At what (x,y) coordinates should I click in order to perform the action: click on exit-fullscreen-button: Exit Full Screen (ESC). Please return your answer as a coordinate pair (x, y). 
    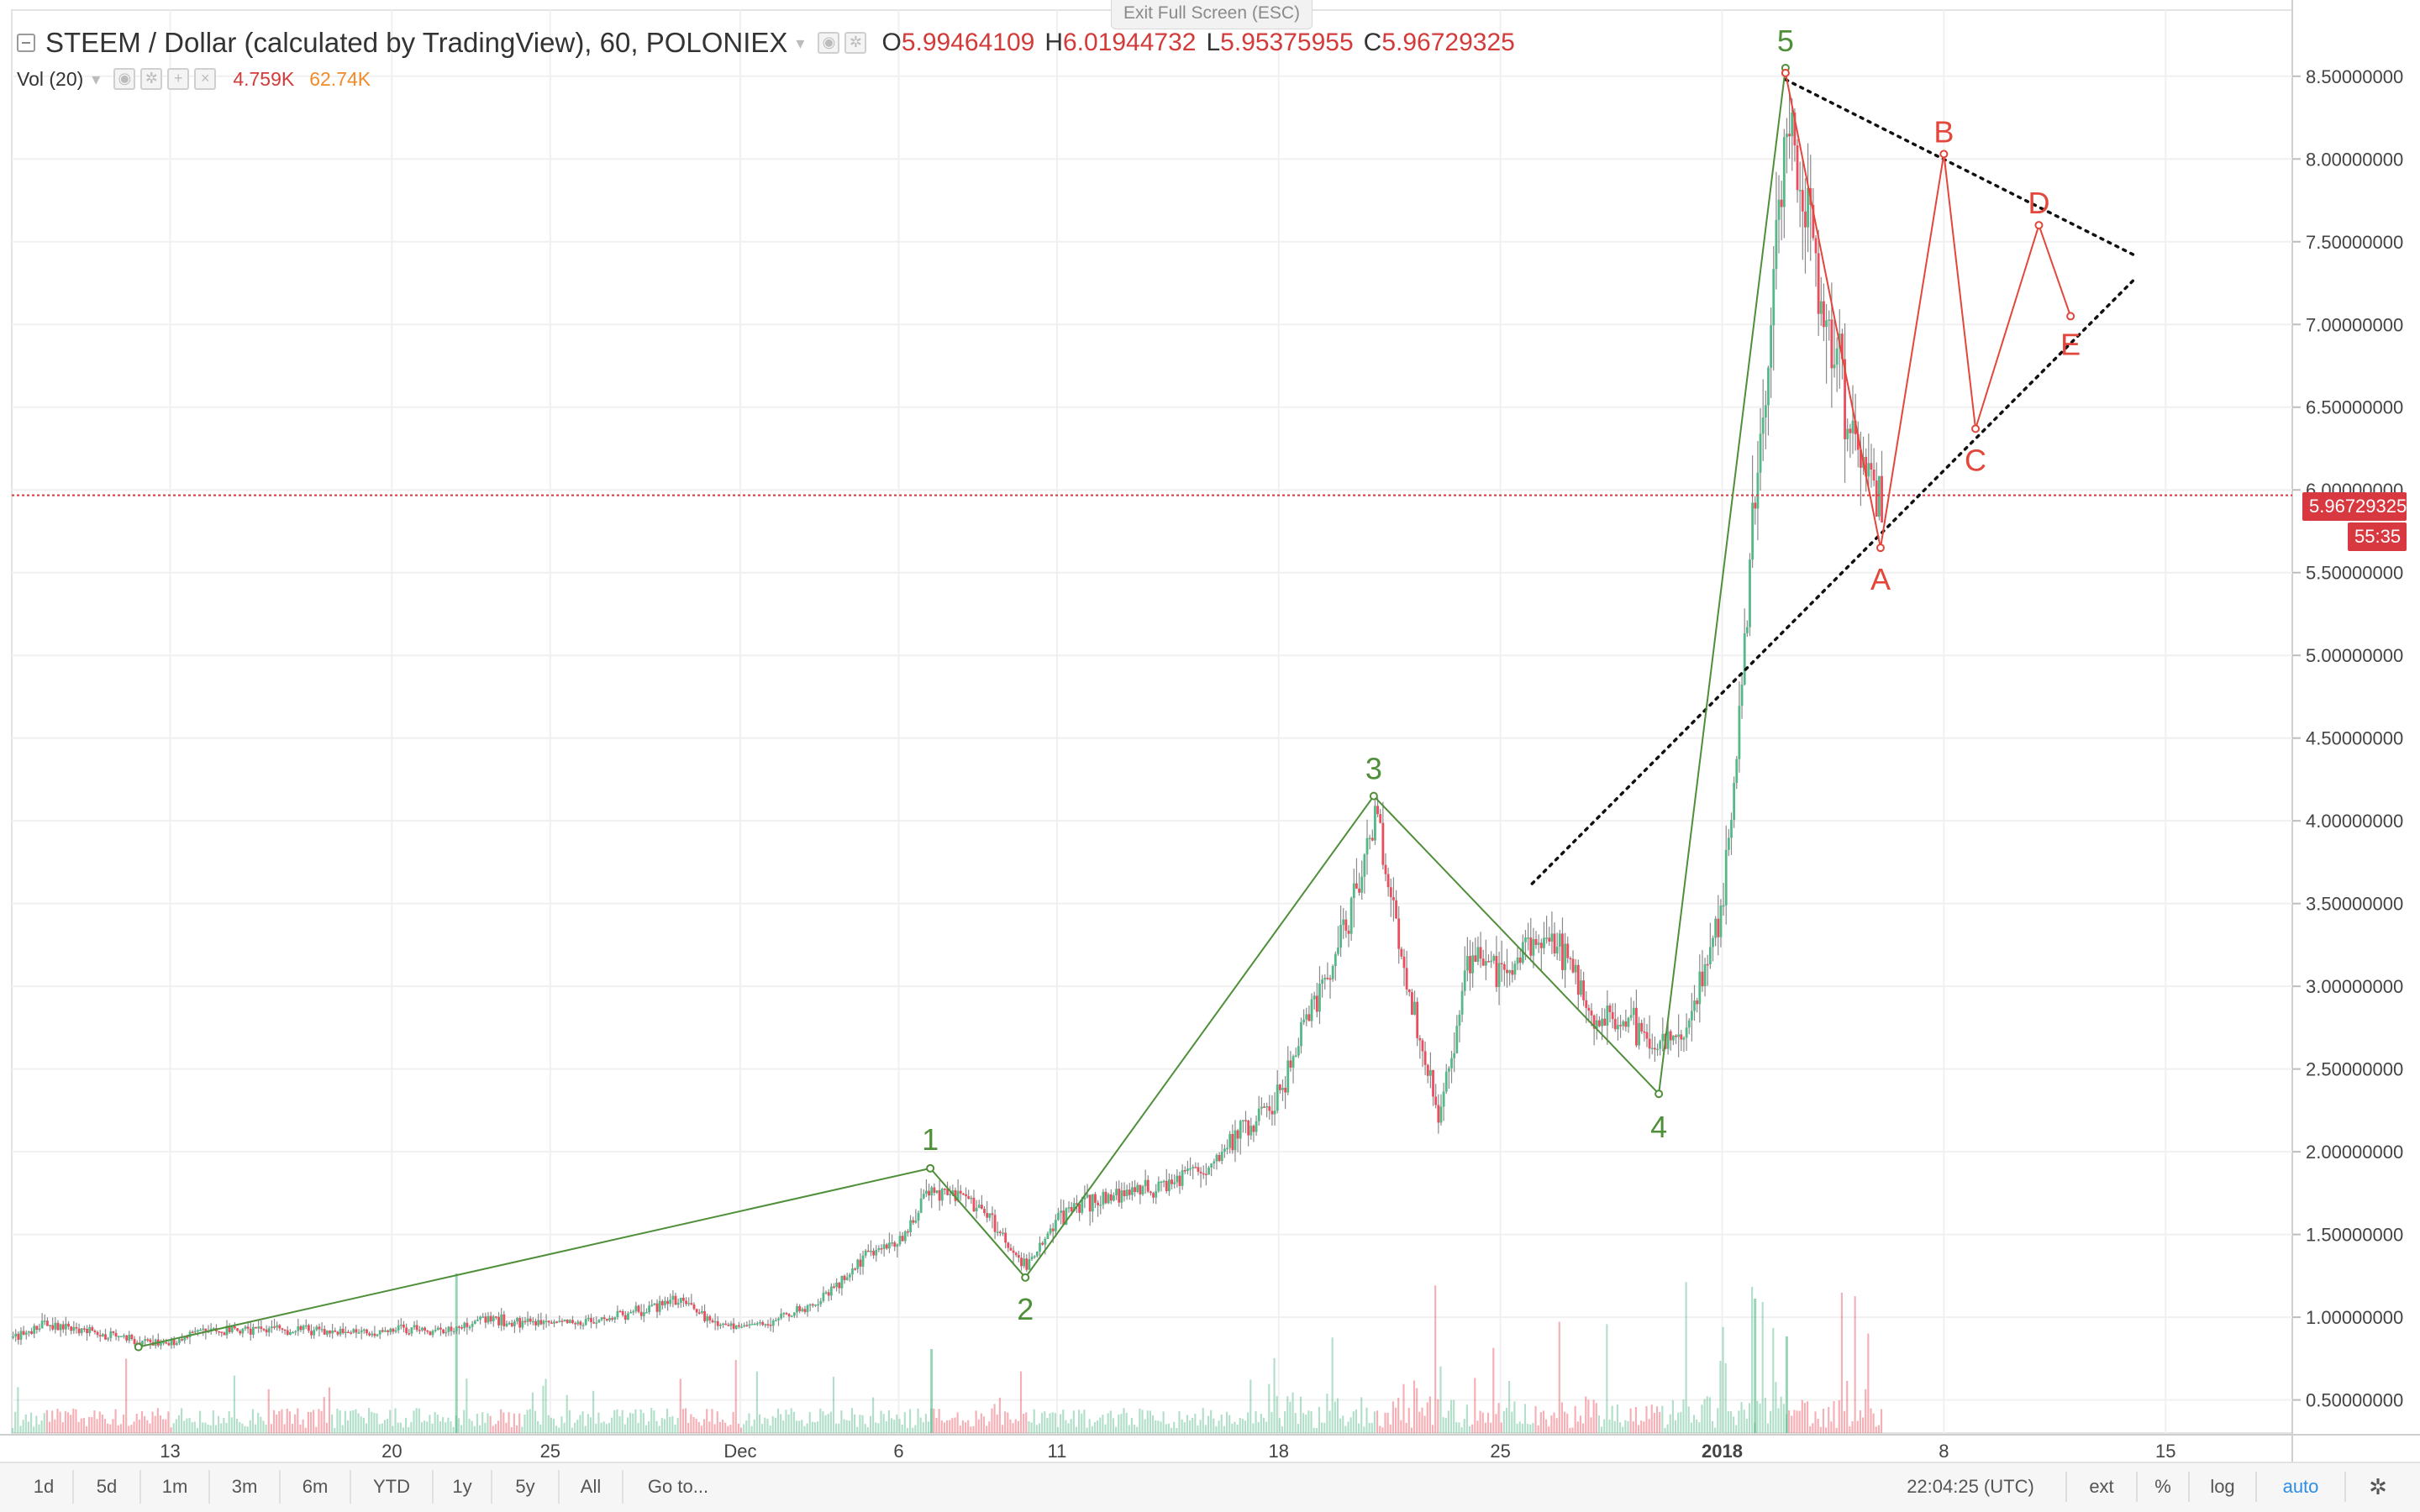
    Looking at the image, I should click on (1212, 14).